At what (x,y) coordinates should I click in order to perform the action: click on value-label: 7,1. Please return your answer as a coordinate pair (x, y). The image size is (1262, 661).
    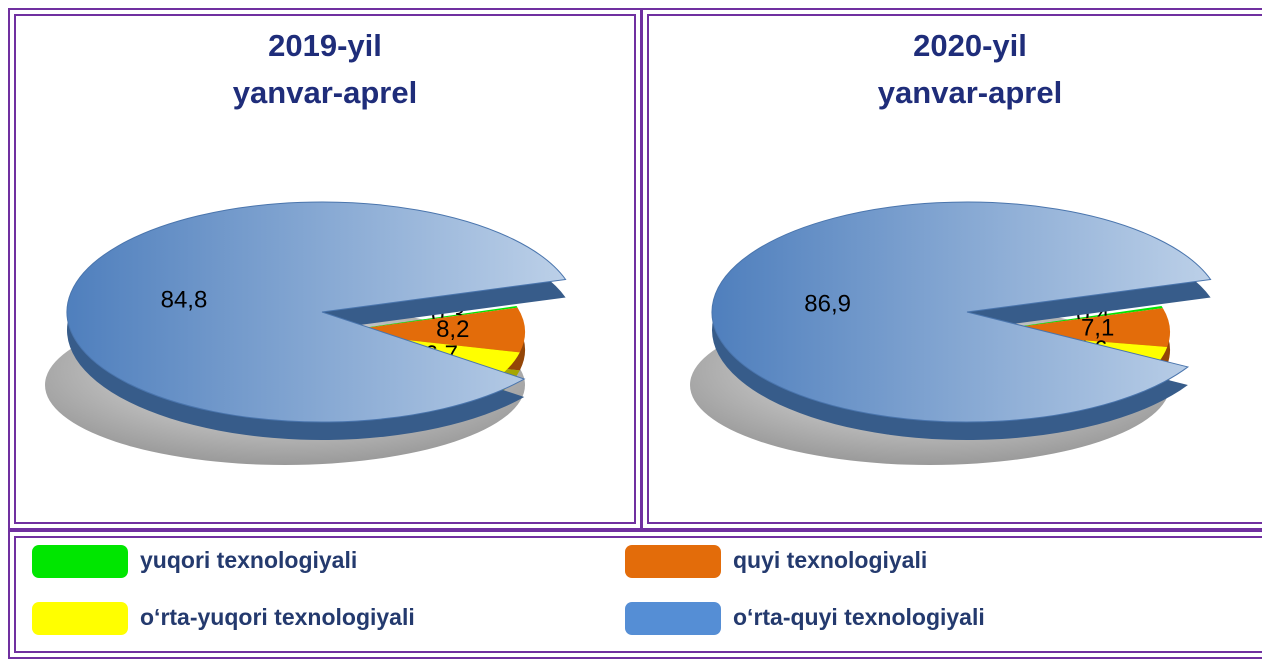
    Looking at the image, I should click on (1097, 328).